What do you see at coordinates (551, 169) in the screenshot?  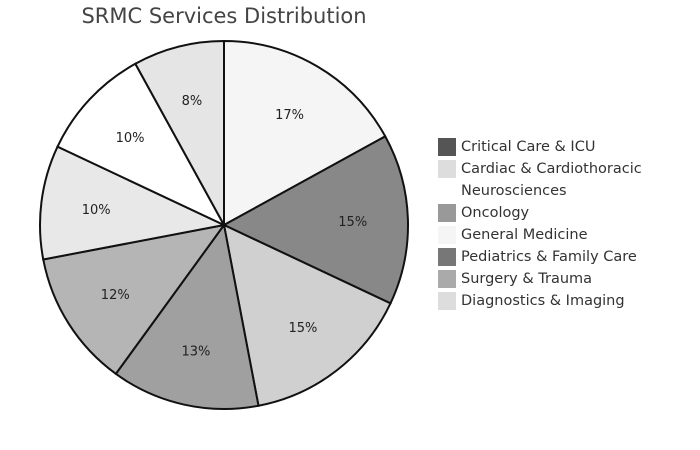 I see `legend-label: Cardiac & Cardiothoracic` at bounding box center [551, 169].